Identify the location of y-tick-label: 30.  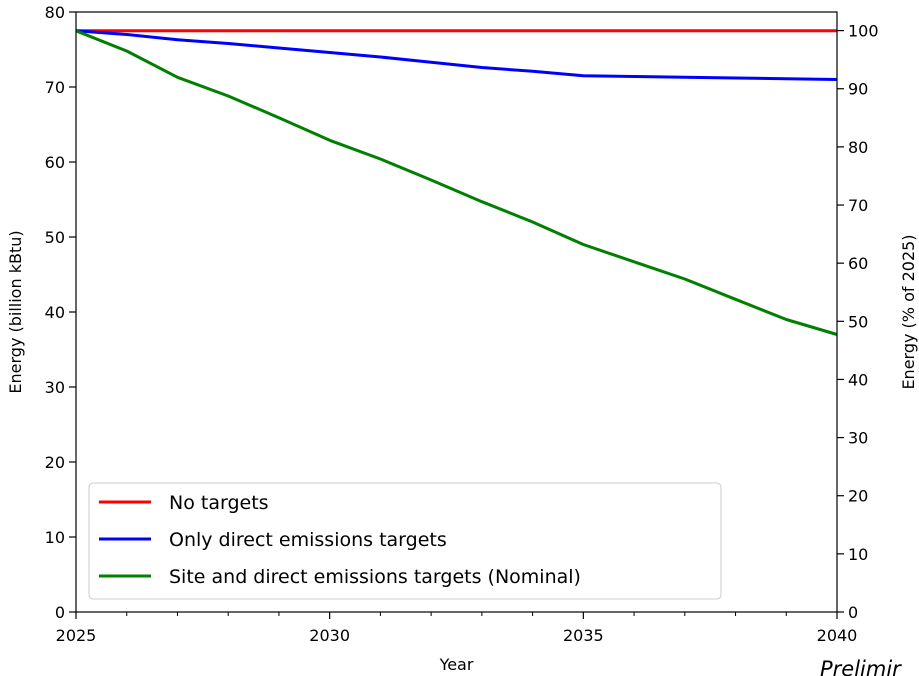
(55, 387).